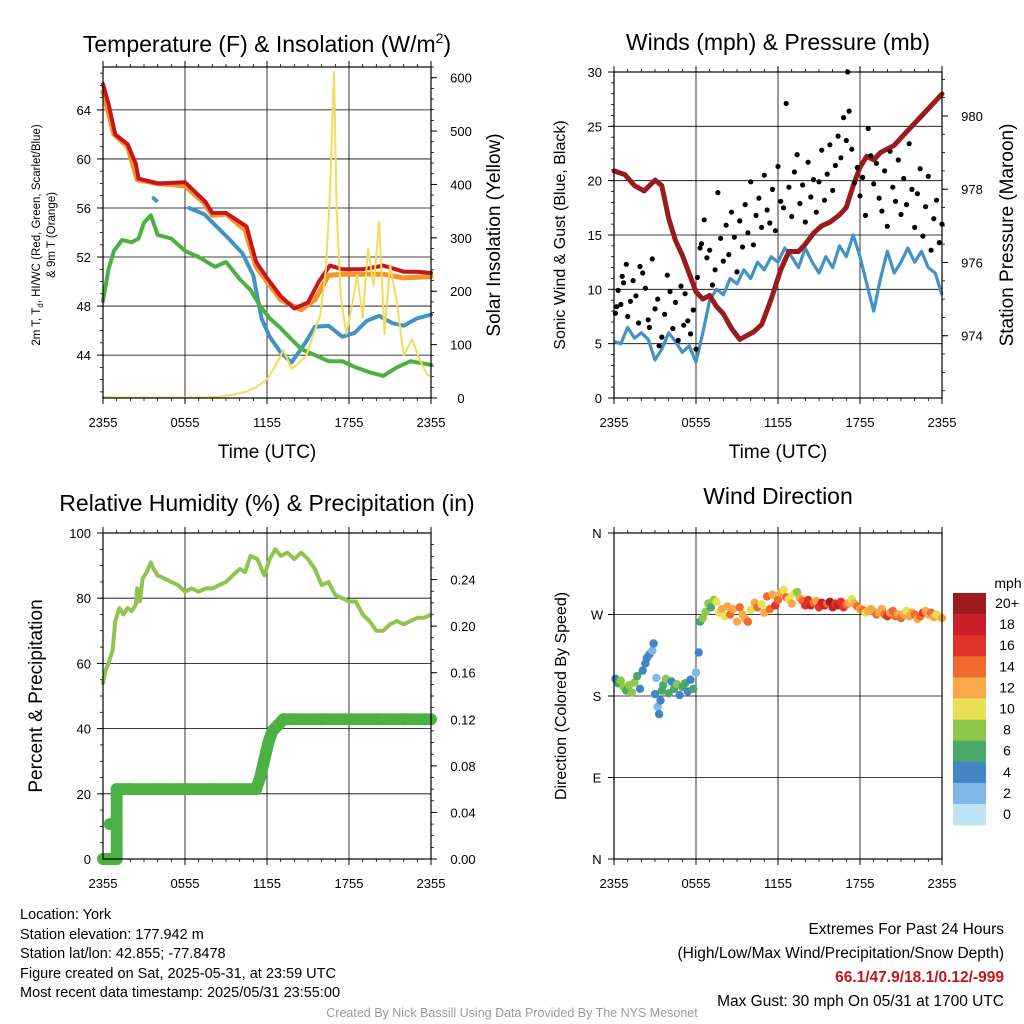 This screenshot has height=1024, width=1024. What do you see at coordinates (860, 1001) in the screenshot?
I see `max-gust-text: Max Gust: 30 mph On 05/31 at 1700 UTC` at bounding box center [860, 1001].